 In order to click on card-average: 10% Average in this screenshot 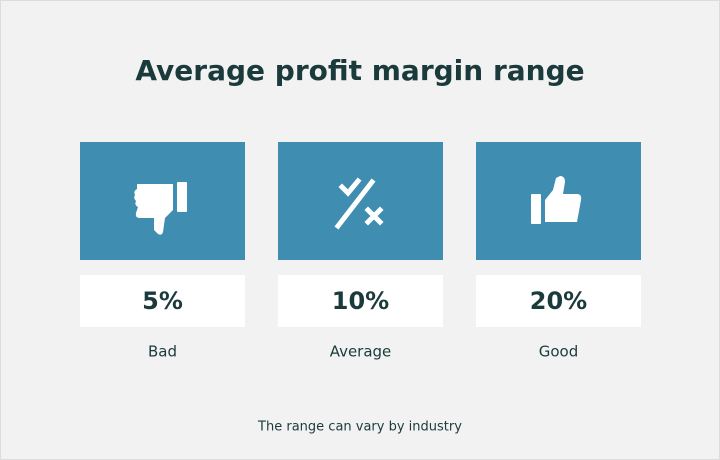, I will do `click(360, 251)`.